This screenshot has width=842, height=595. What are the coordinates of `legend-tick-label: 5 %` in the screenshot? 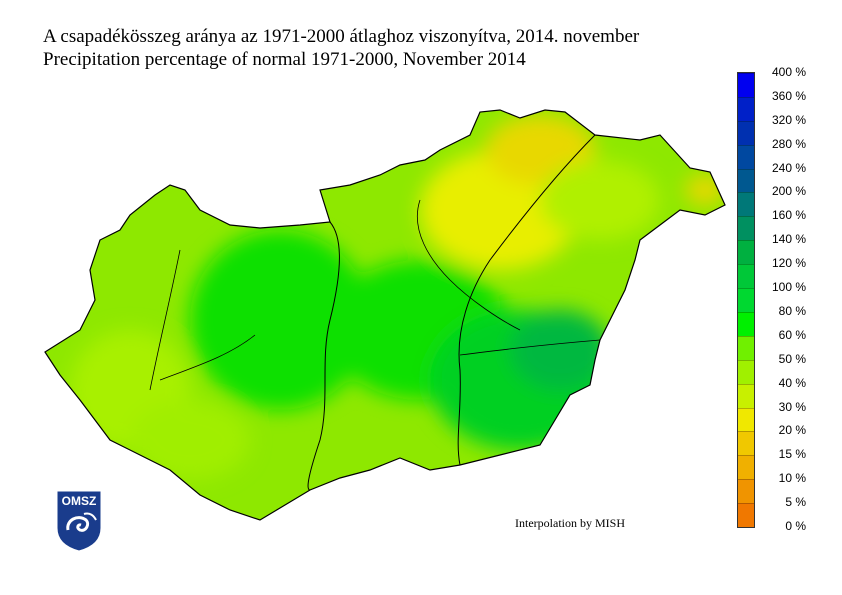 It's located at (795, 502).